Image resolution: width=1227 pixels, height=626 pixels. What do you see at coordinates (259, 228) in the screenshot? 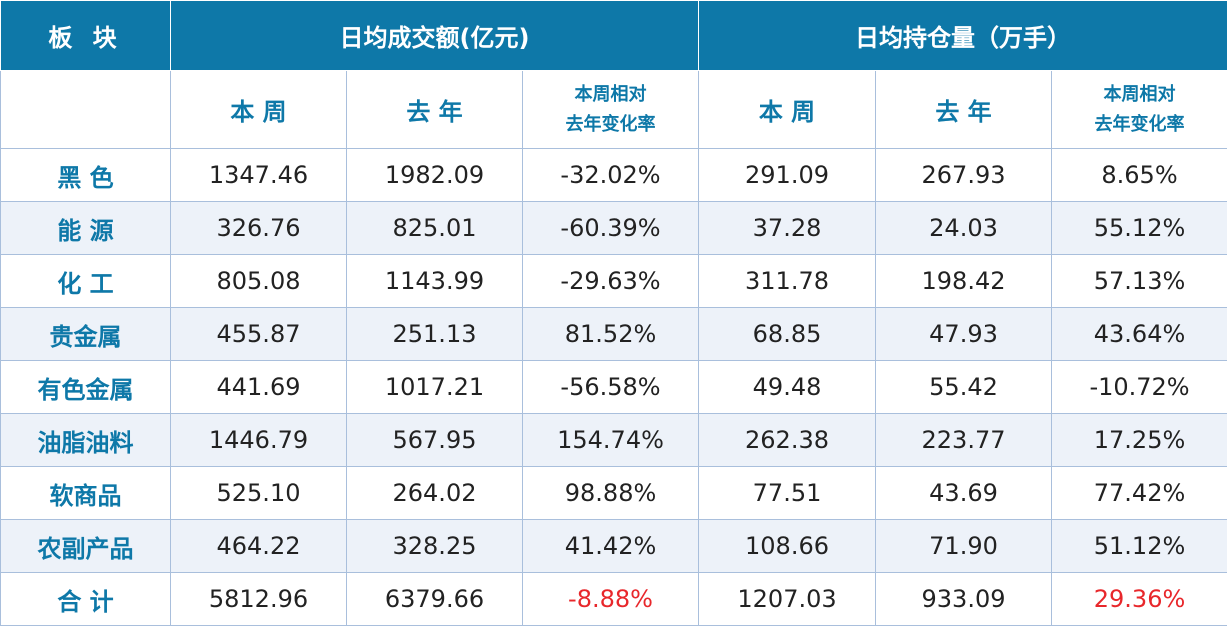
I see `turnover-this-week: 326.76` at bounding box center [259, 228].